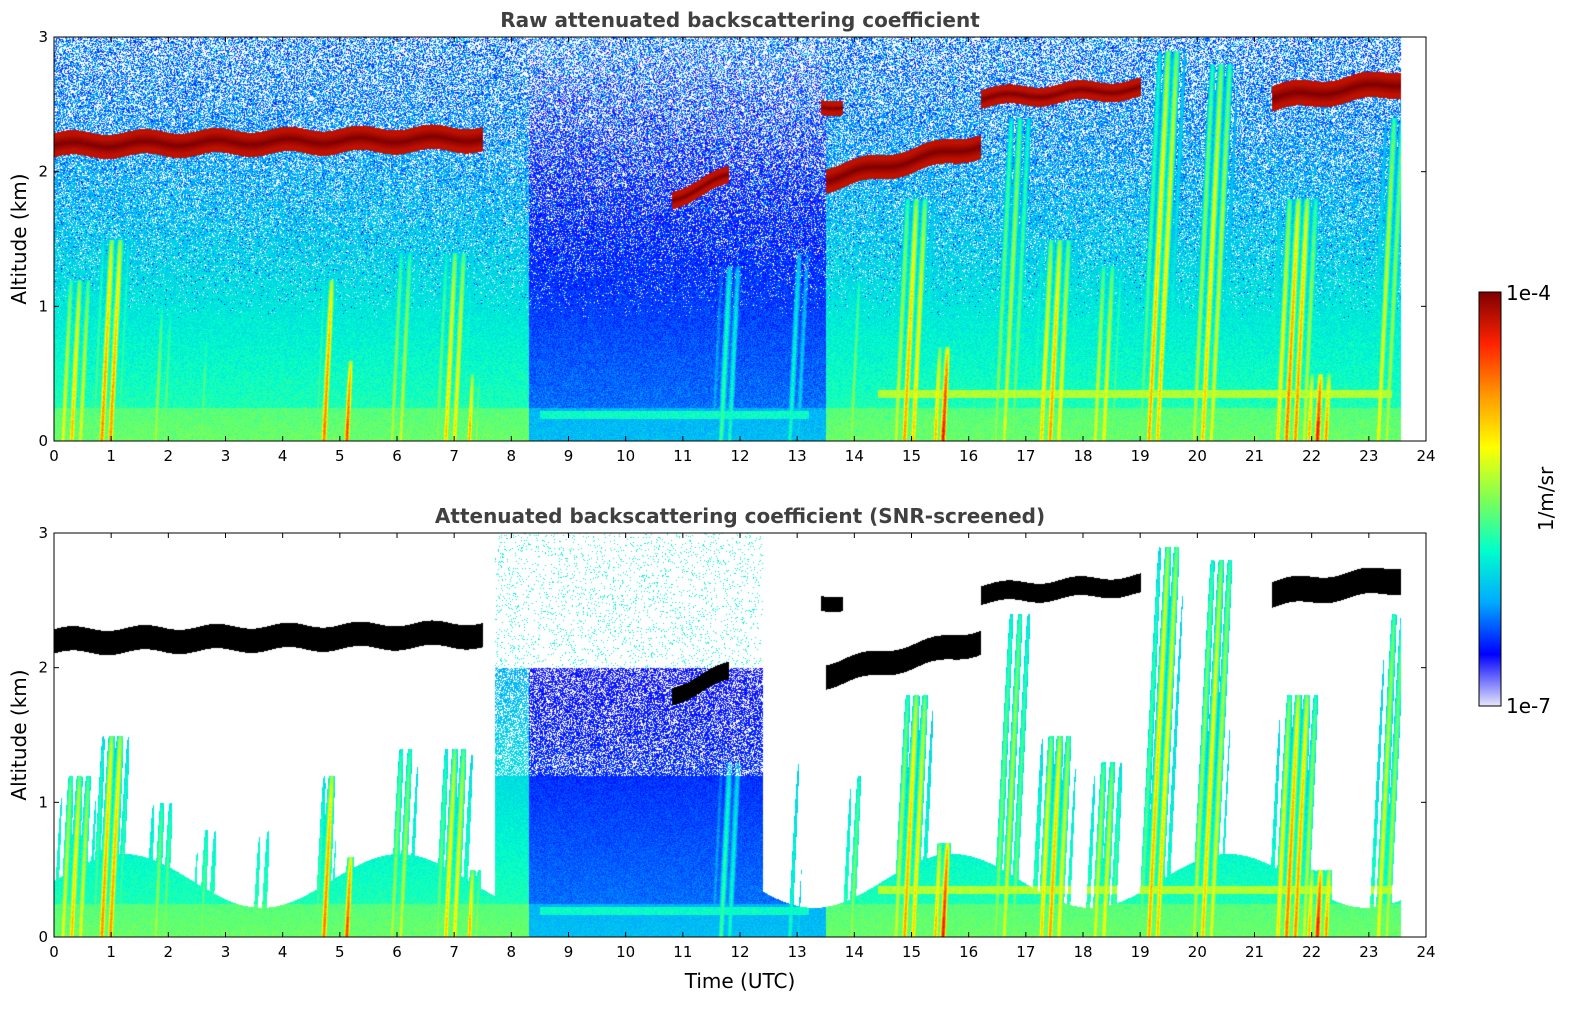  Describe the element at coordinates (19, 734) in the screenshot. I see `panel-screened-y-axis-label: Altitude (km)` at that location.